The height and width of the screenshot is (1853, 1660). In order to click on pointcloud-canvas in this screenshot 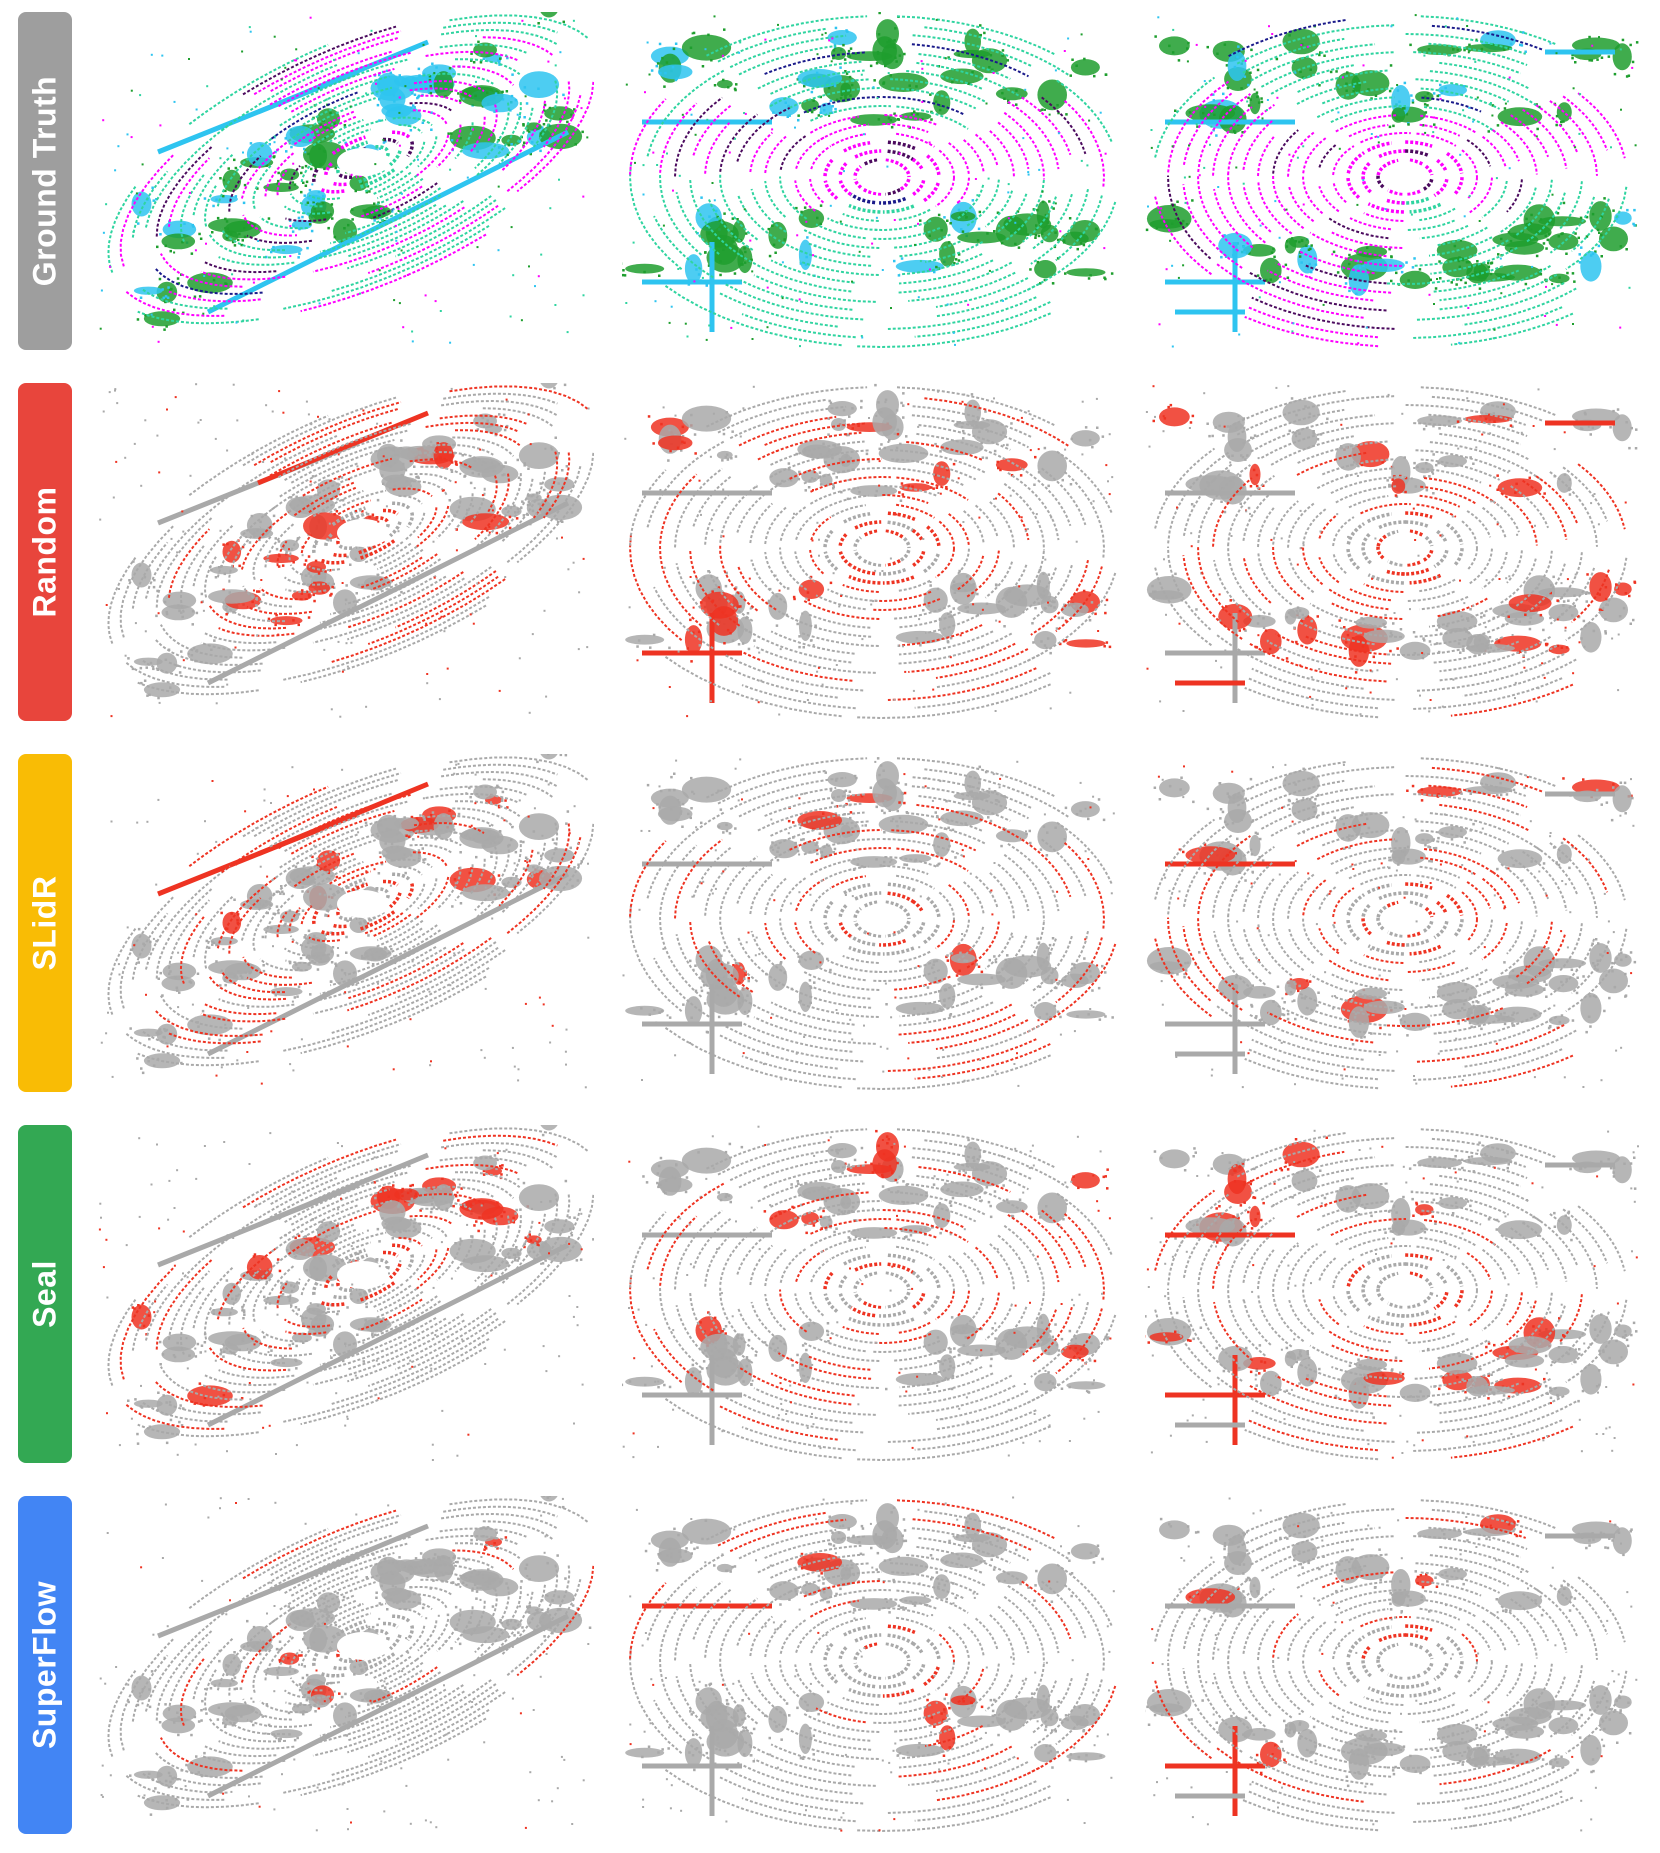, I will do `click(346, 1293)`.